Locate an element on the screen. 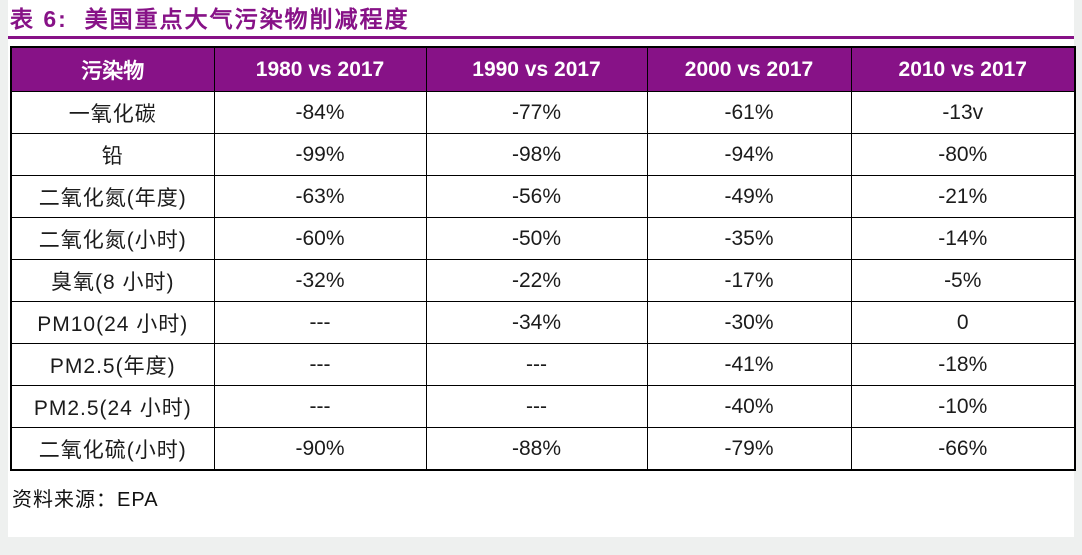 This screenshot has height=555, width=1082. table-row-pm25-annual: PM2.5(年度) --- --- -41% -18% is located at coordinates (543, 364).